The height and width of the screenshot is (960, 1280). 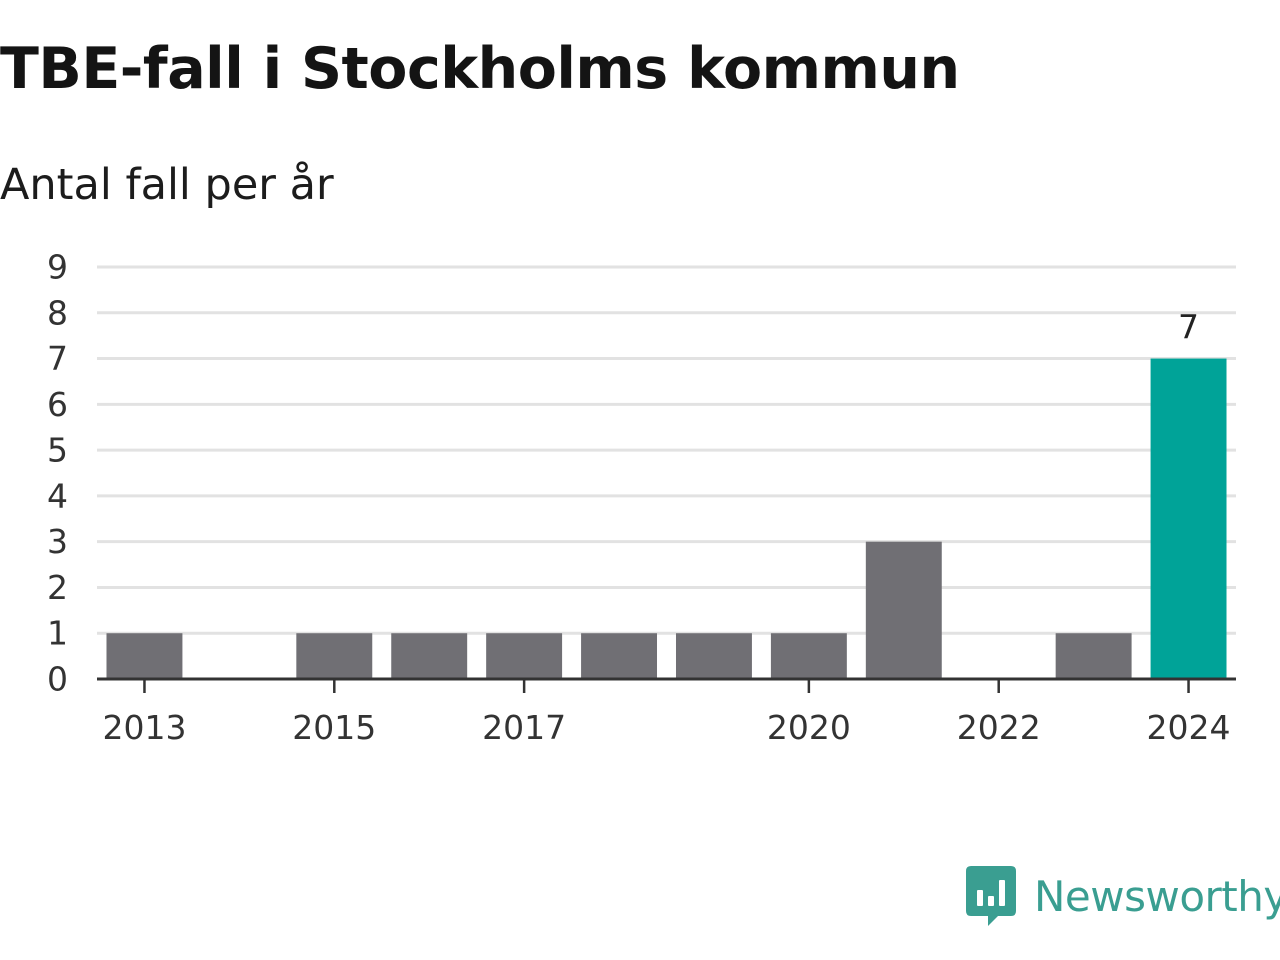 I want to click on y-tick-label: 4, so click(x=57, y=495).